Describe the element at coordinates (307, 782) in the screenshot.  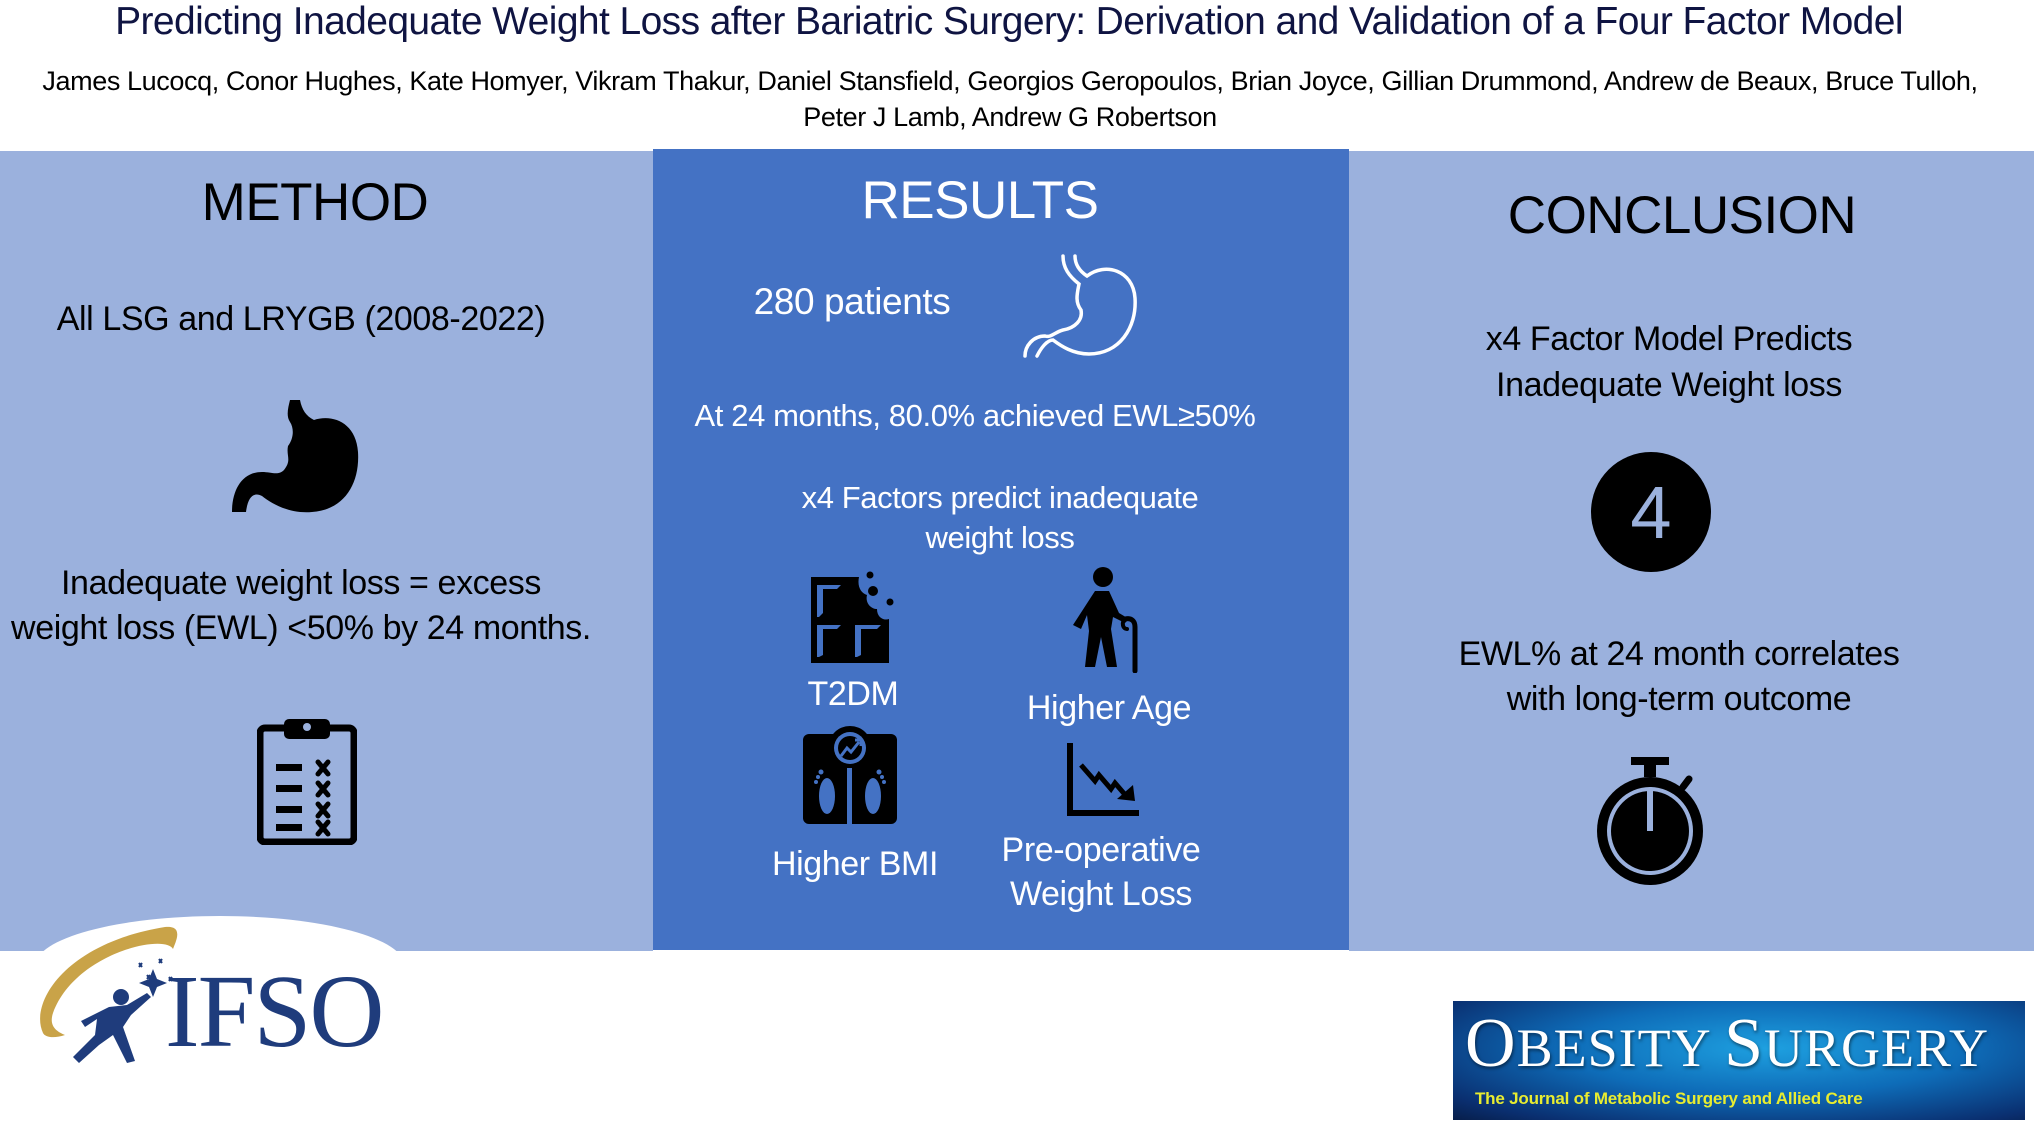
I see `clipboard-checklist-icon` at that location.